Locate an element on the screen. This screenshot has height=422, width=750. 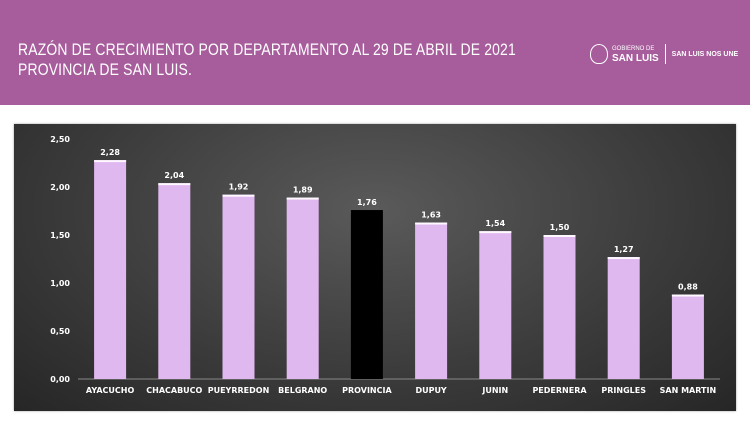
government-logo: GOBIERNO DE SAN LUIS SAN LUIS NOS UNE is located at coordinates (664, 54).